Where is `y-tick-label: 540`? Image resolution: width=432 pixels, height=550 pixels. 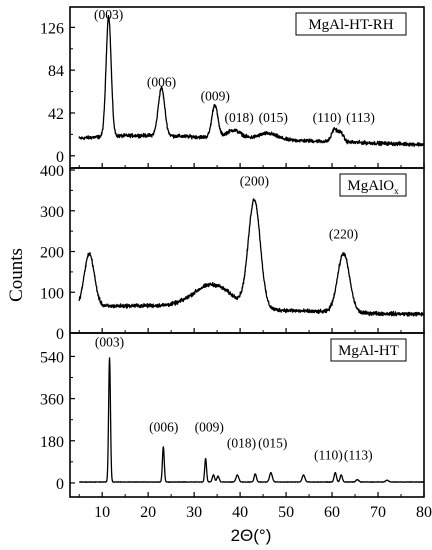
y-tick-label: 540 is located at coordinates (52, 357).